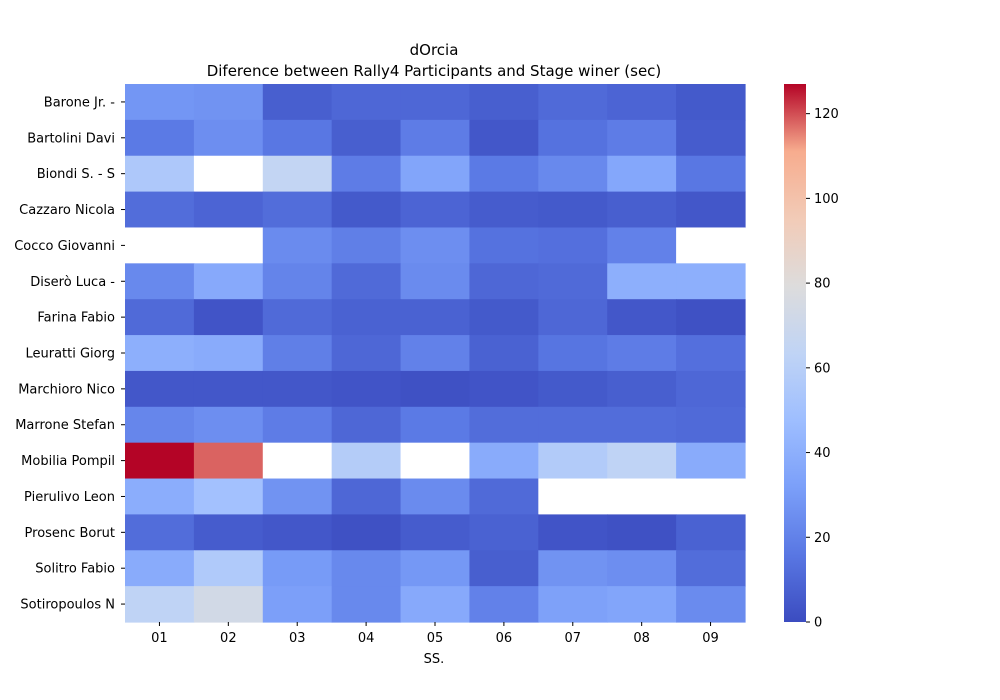 This screenshot has width=1000, height=700. I want to click on colorbar-tick-label: 100, so click(826, 199).